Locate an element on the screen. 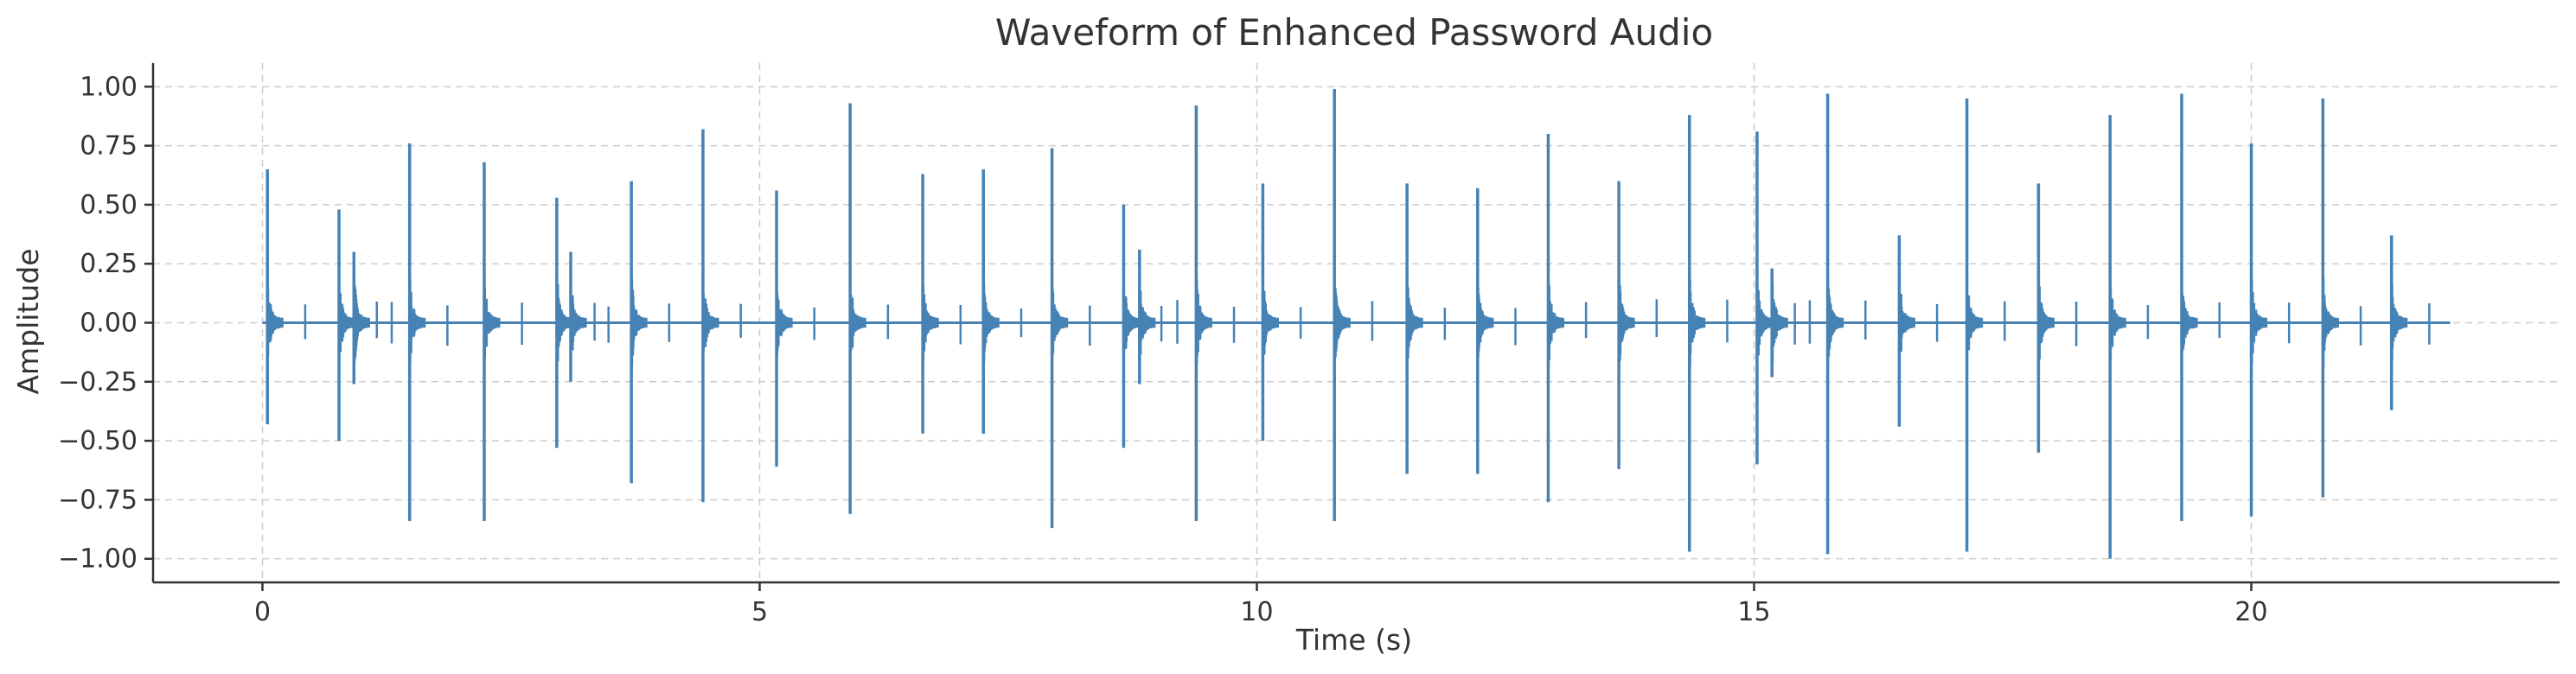 The width and height of the screenshot is (2576, 674). y-tick-label: −1.00 is located at coordinates (97, 559).